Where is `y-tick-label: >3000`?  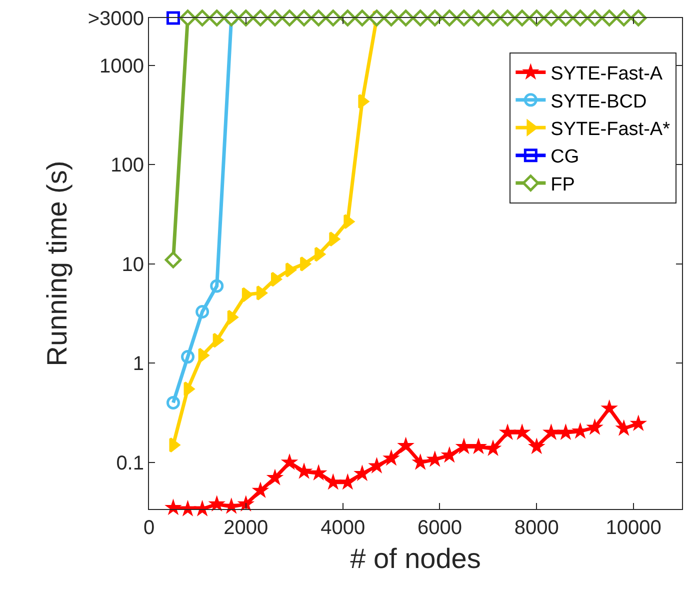 y-tick-label: >3000 is located at coordinates (116, 19).